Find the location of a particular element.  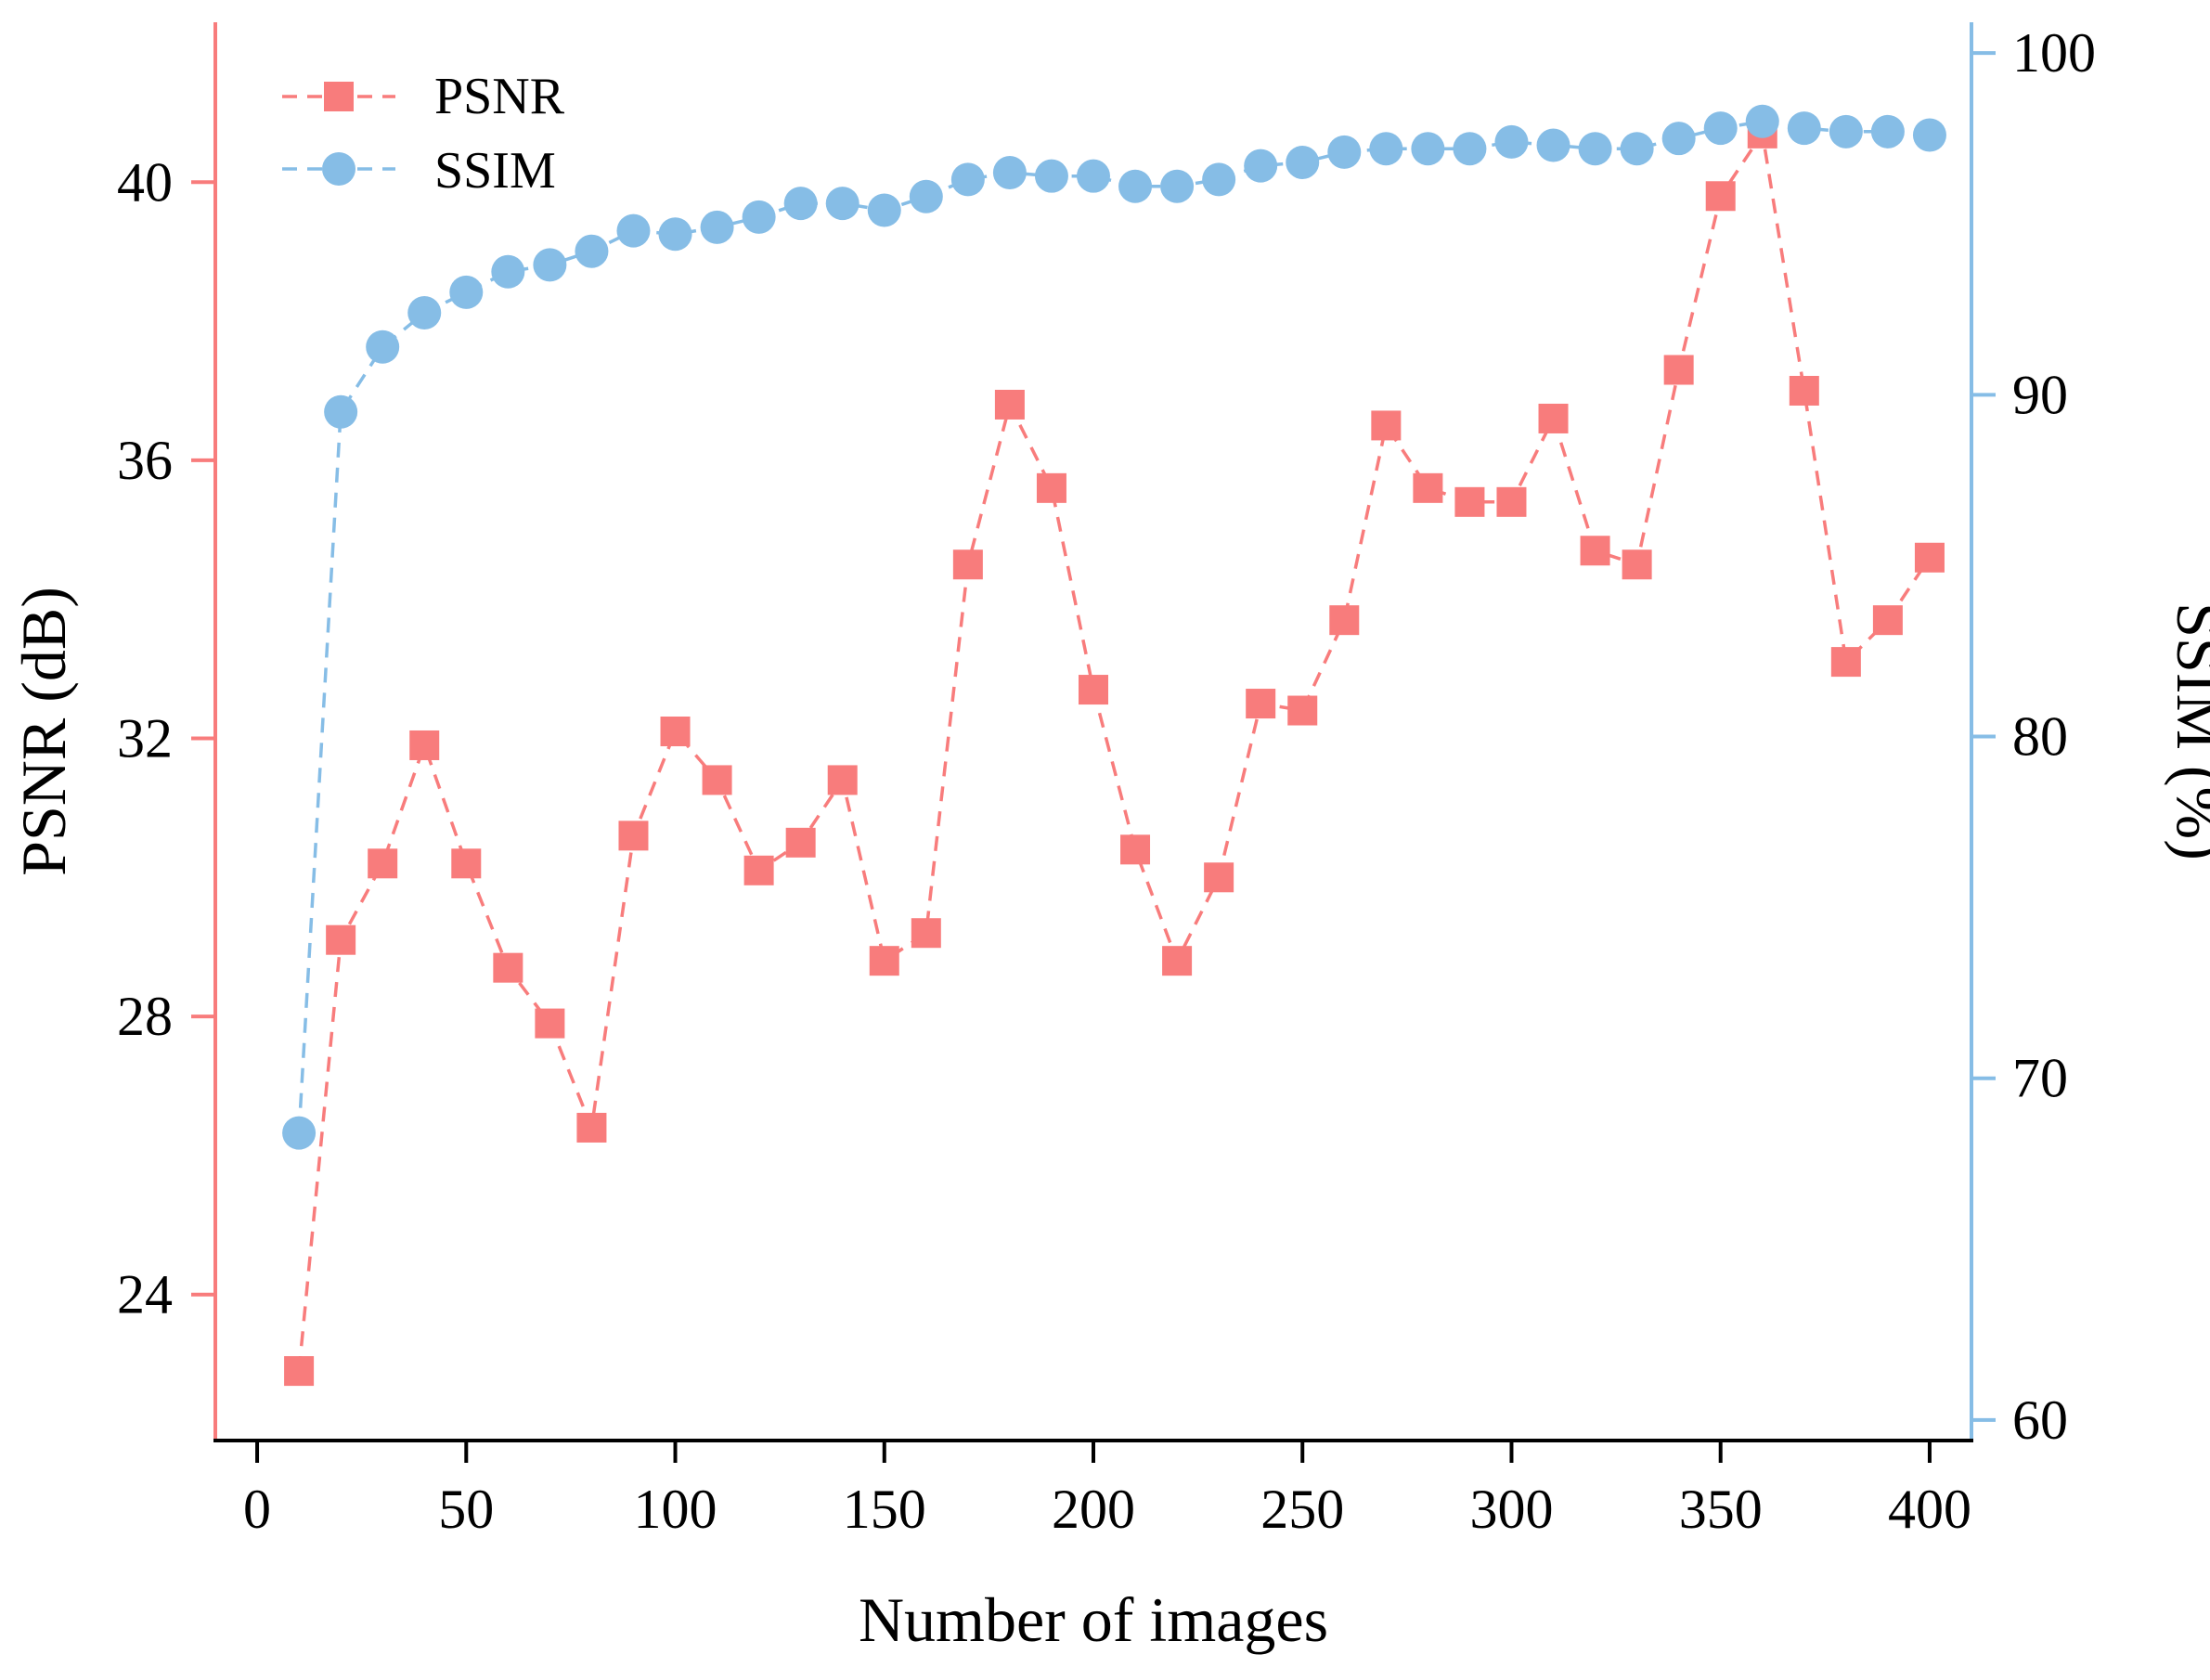

x-axis-title: Number of images is located at coordinates (1093, 1619).